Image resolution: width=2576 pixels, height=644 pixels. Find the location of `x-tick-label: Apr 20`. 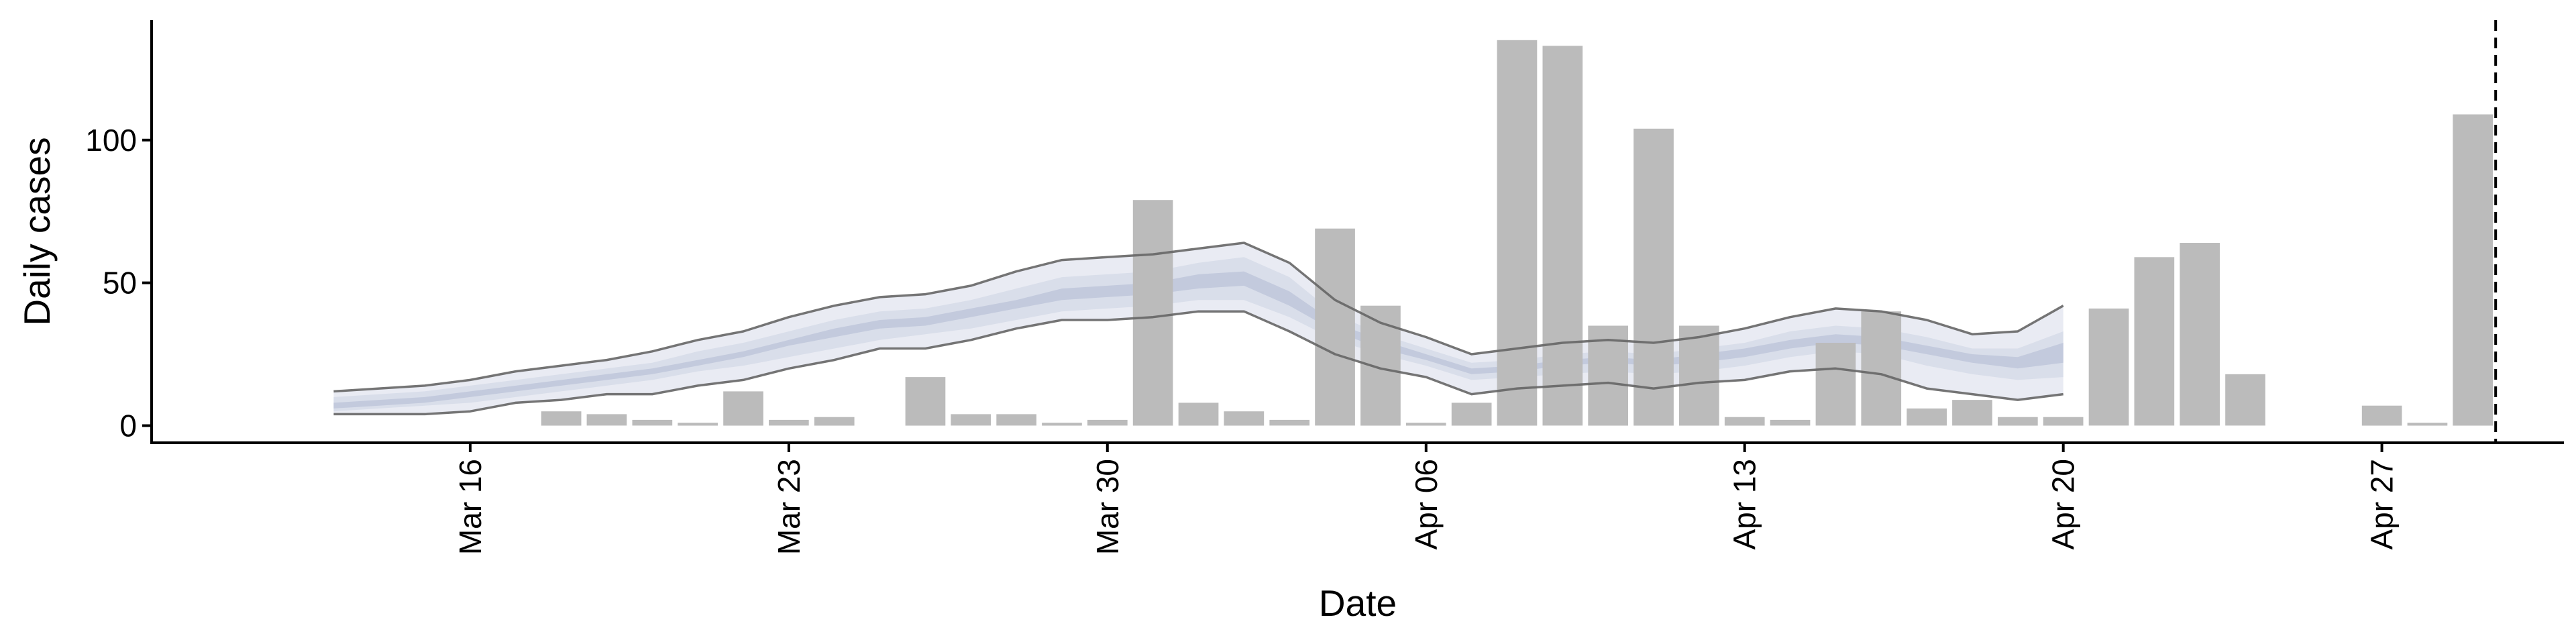

x-tick-label: Apr 20 is located at coordinates (2063, 504).